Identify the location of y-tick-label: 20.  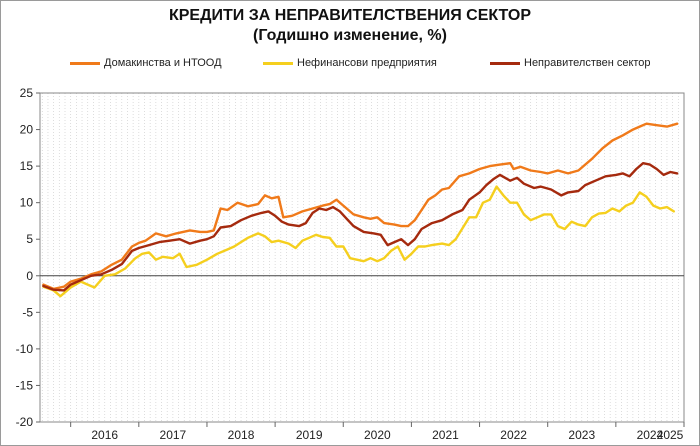
(27, 130).